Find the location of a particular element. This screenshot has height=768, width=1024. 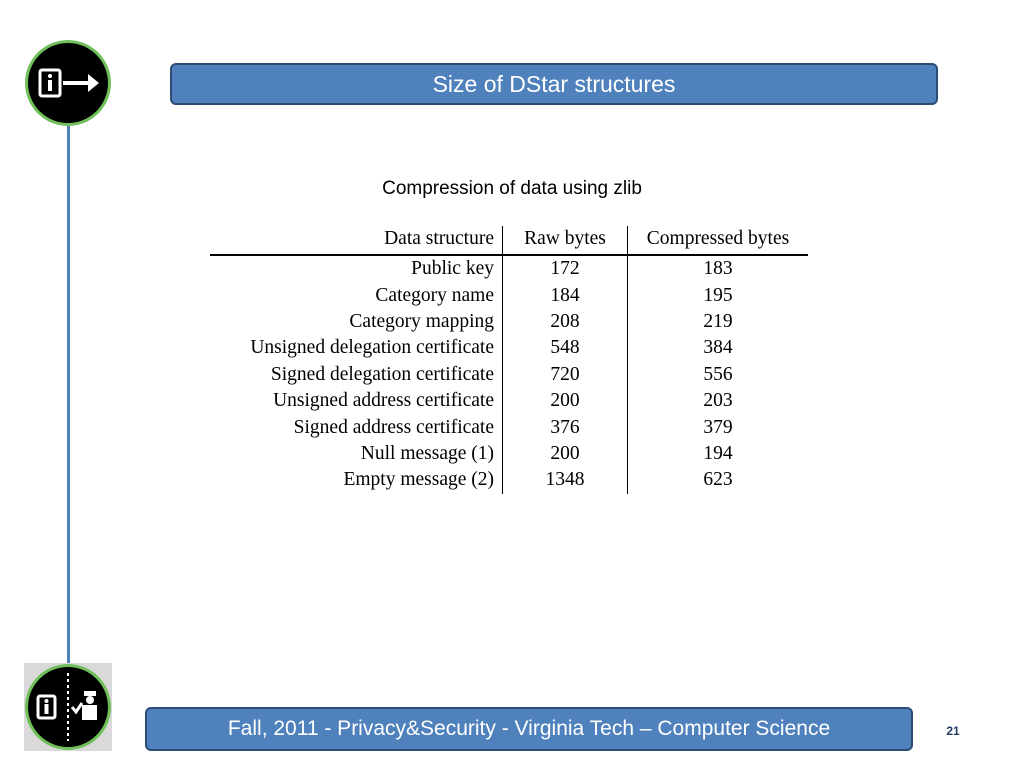

table-row: Null message (1) 200 194 is located at coordinates (509, 454).